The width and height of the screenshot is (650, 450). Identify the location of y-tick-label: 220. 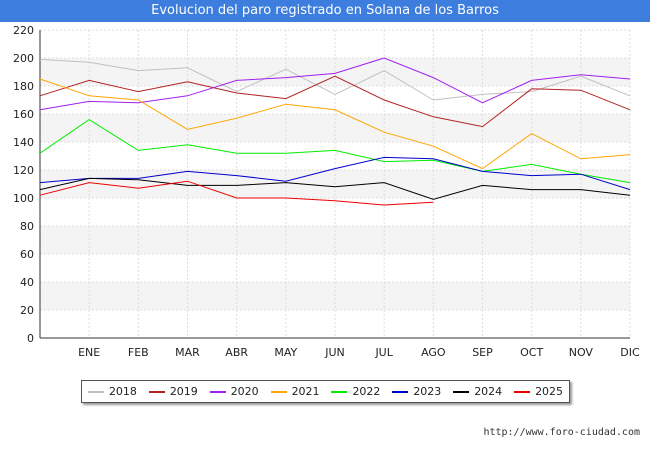
(23, 30).